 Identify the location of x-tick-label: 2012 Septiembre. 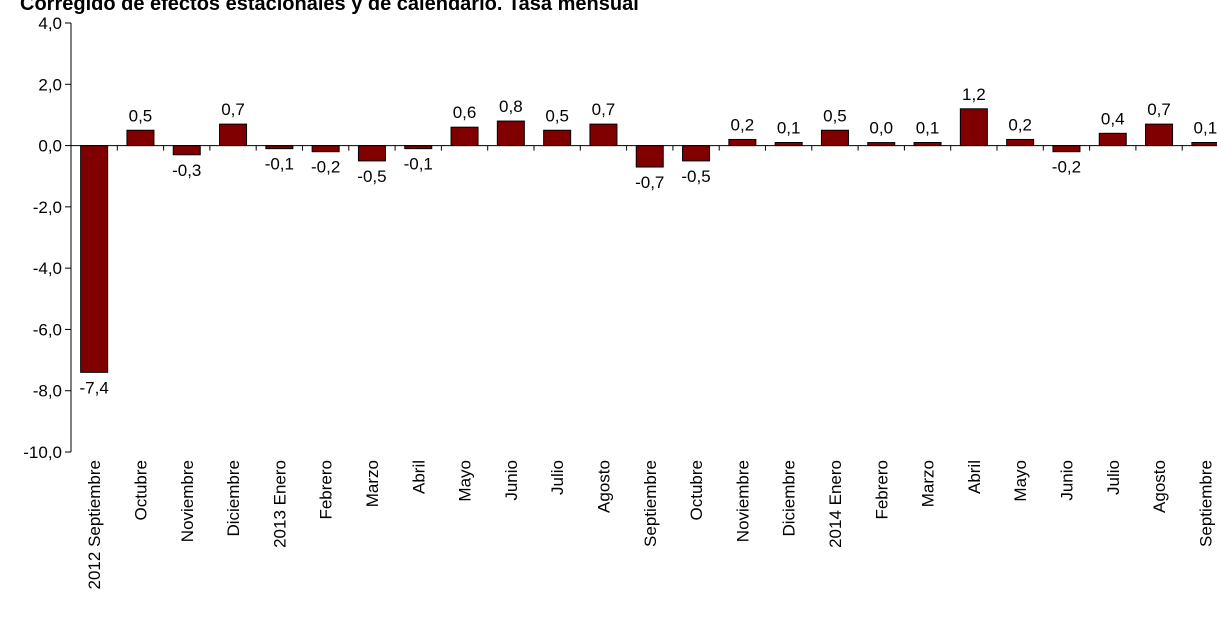
(94, 524).